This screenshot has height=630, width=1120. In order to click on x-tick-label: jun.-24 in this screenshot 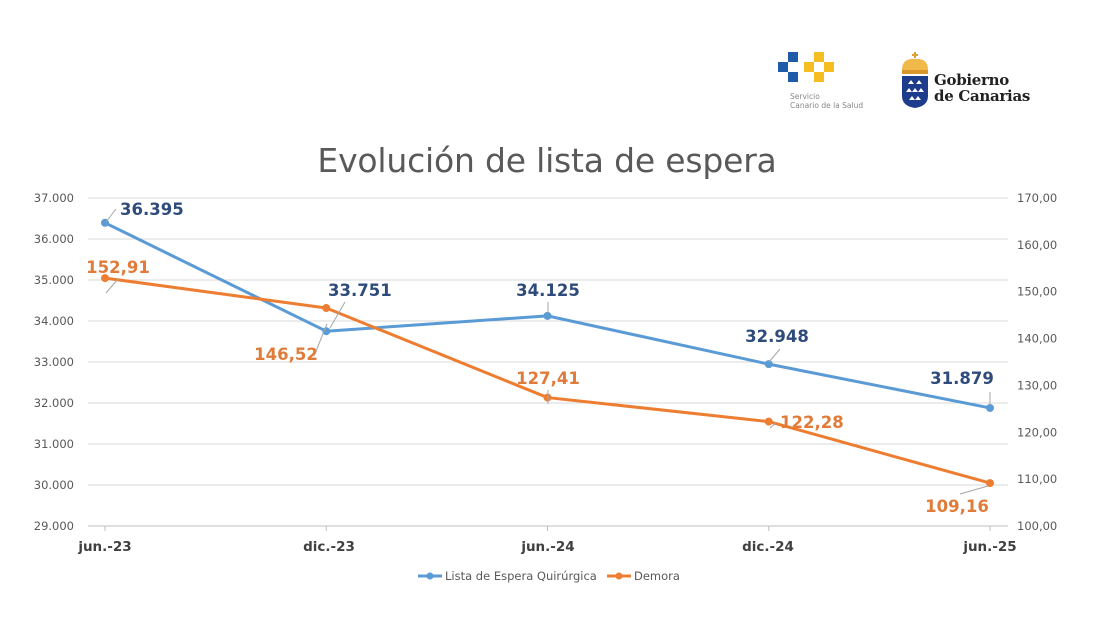, I will do `click(547, 547)`.